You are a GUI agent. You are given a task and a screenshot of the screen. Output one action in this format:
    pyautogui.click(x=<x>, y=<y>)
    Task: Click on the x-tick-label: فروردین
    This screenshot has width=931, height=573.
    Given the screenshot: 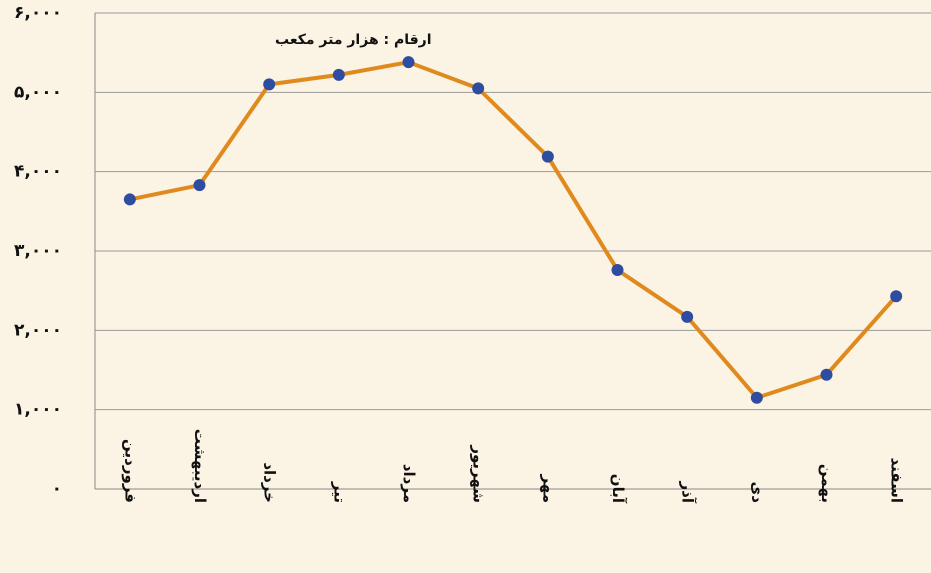 What is the action you would take?
    pyautogui.click(x=130, y=471)
    